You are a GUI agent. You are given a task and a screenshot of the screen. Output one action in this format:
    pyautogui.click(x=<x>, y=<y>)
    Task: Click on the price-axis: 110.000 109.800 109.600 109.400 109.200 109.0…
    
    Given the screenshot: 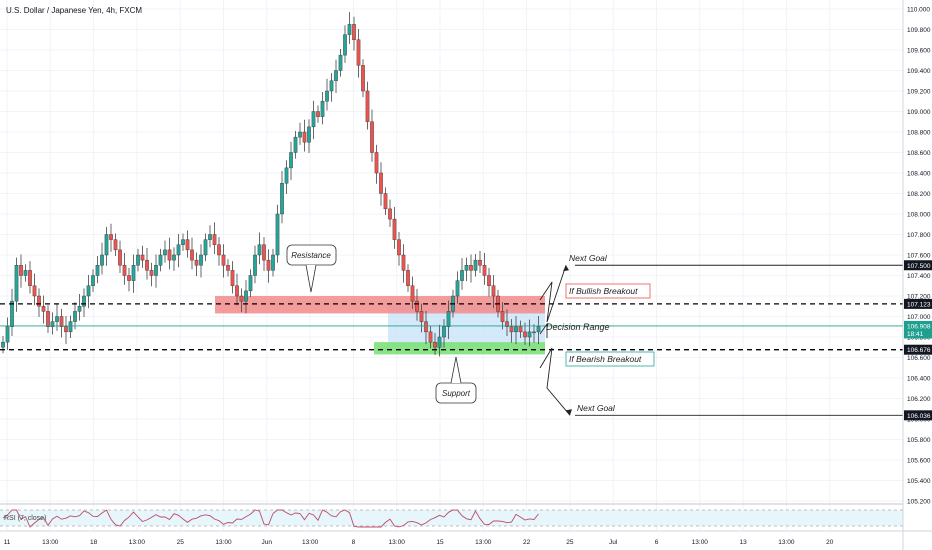 What is the action you would take?
    pyautogui.click(x=916, y=275)
    